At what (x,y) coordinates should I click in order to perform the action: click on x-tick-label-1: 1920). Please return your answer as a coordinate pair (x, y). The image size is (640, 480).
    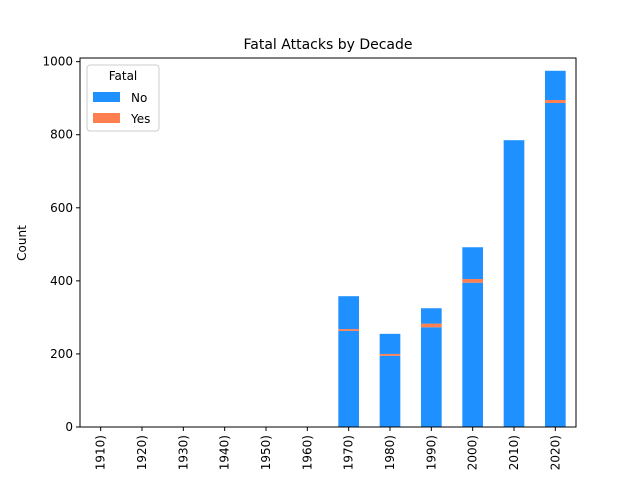
    Looking at the image, I should click on (142, 452).